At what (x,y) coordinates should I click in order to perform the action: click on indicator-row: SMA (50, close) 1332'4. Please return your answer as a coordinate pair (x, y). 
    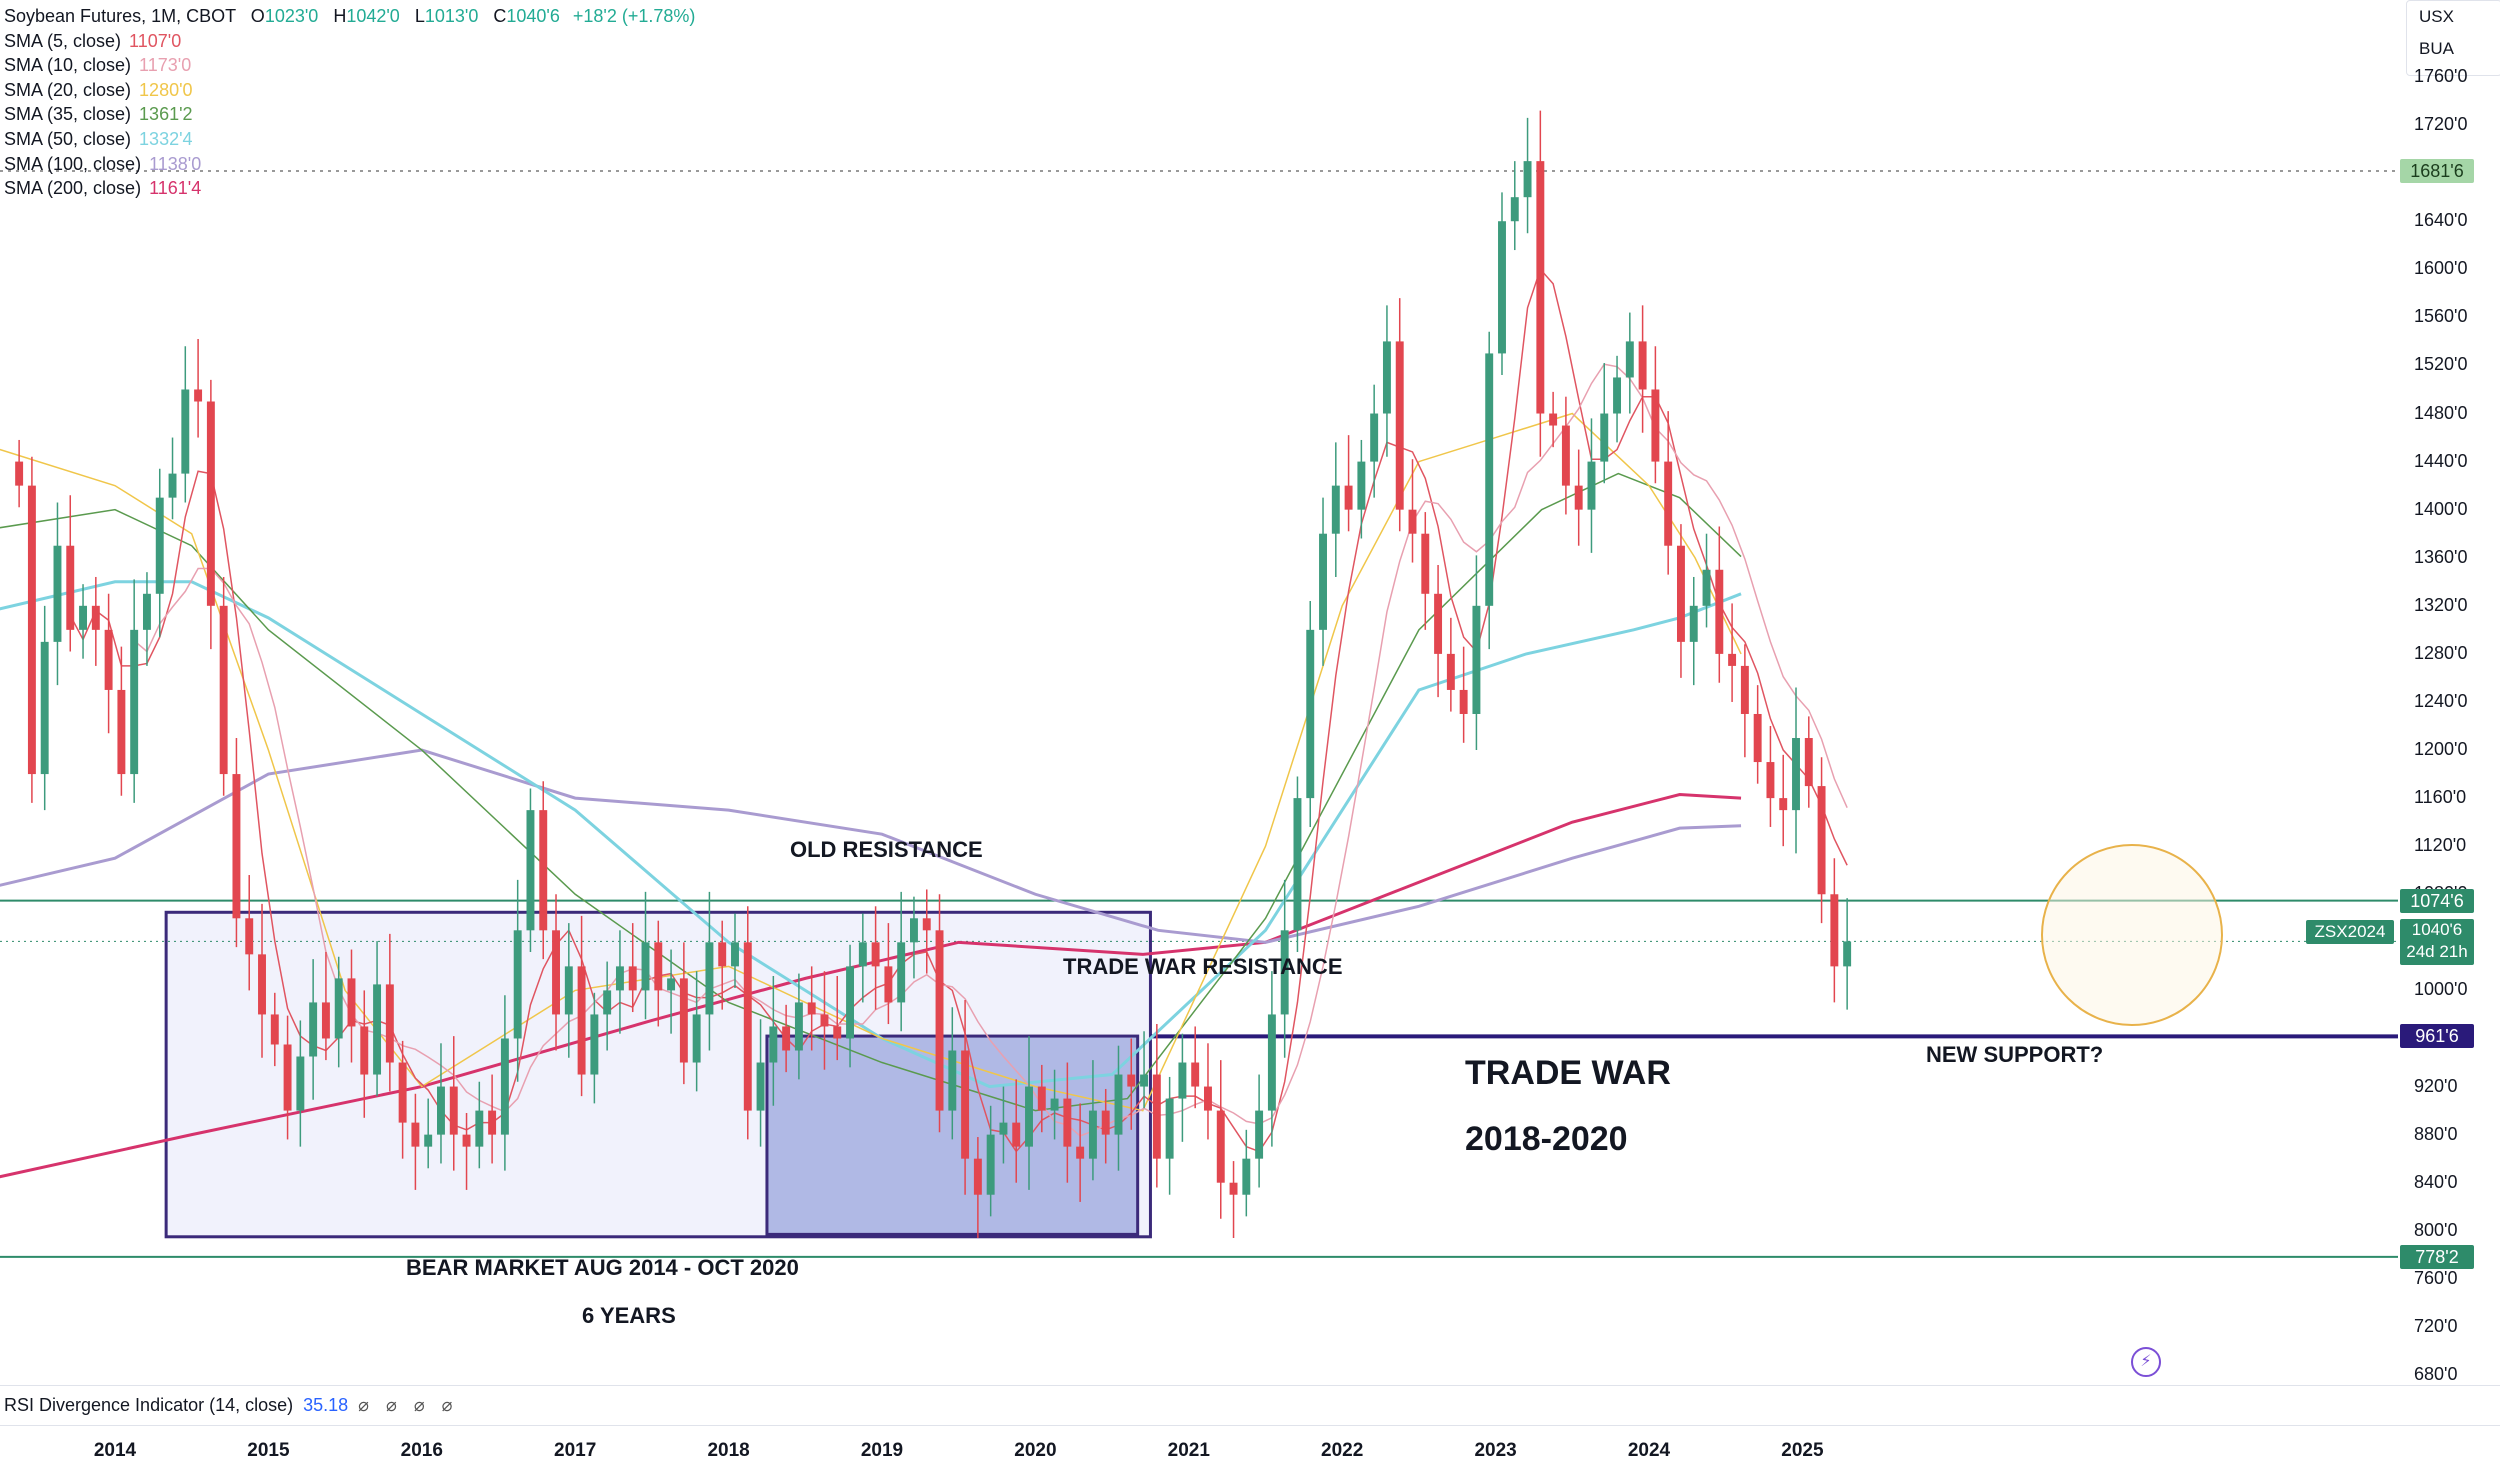
    Looking at the image, I should click on (349, 139).